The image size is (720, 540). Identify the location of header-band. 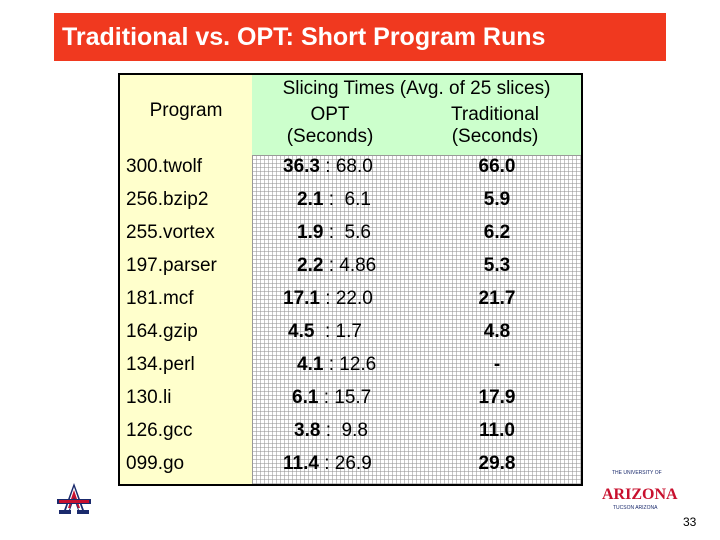
(416, 115).